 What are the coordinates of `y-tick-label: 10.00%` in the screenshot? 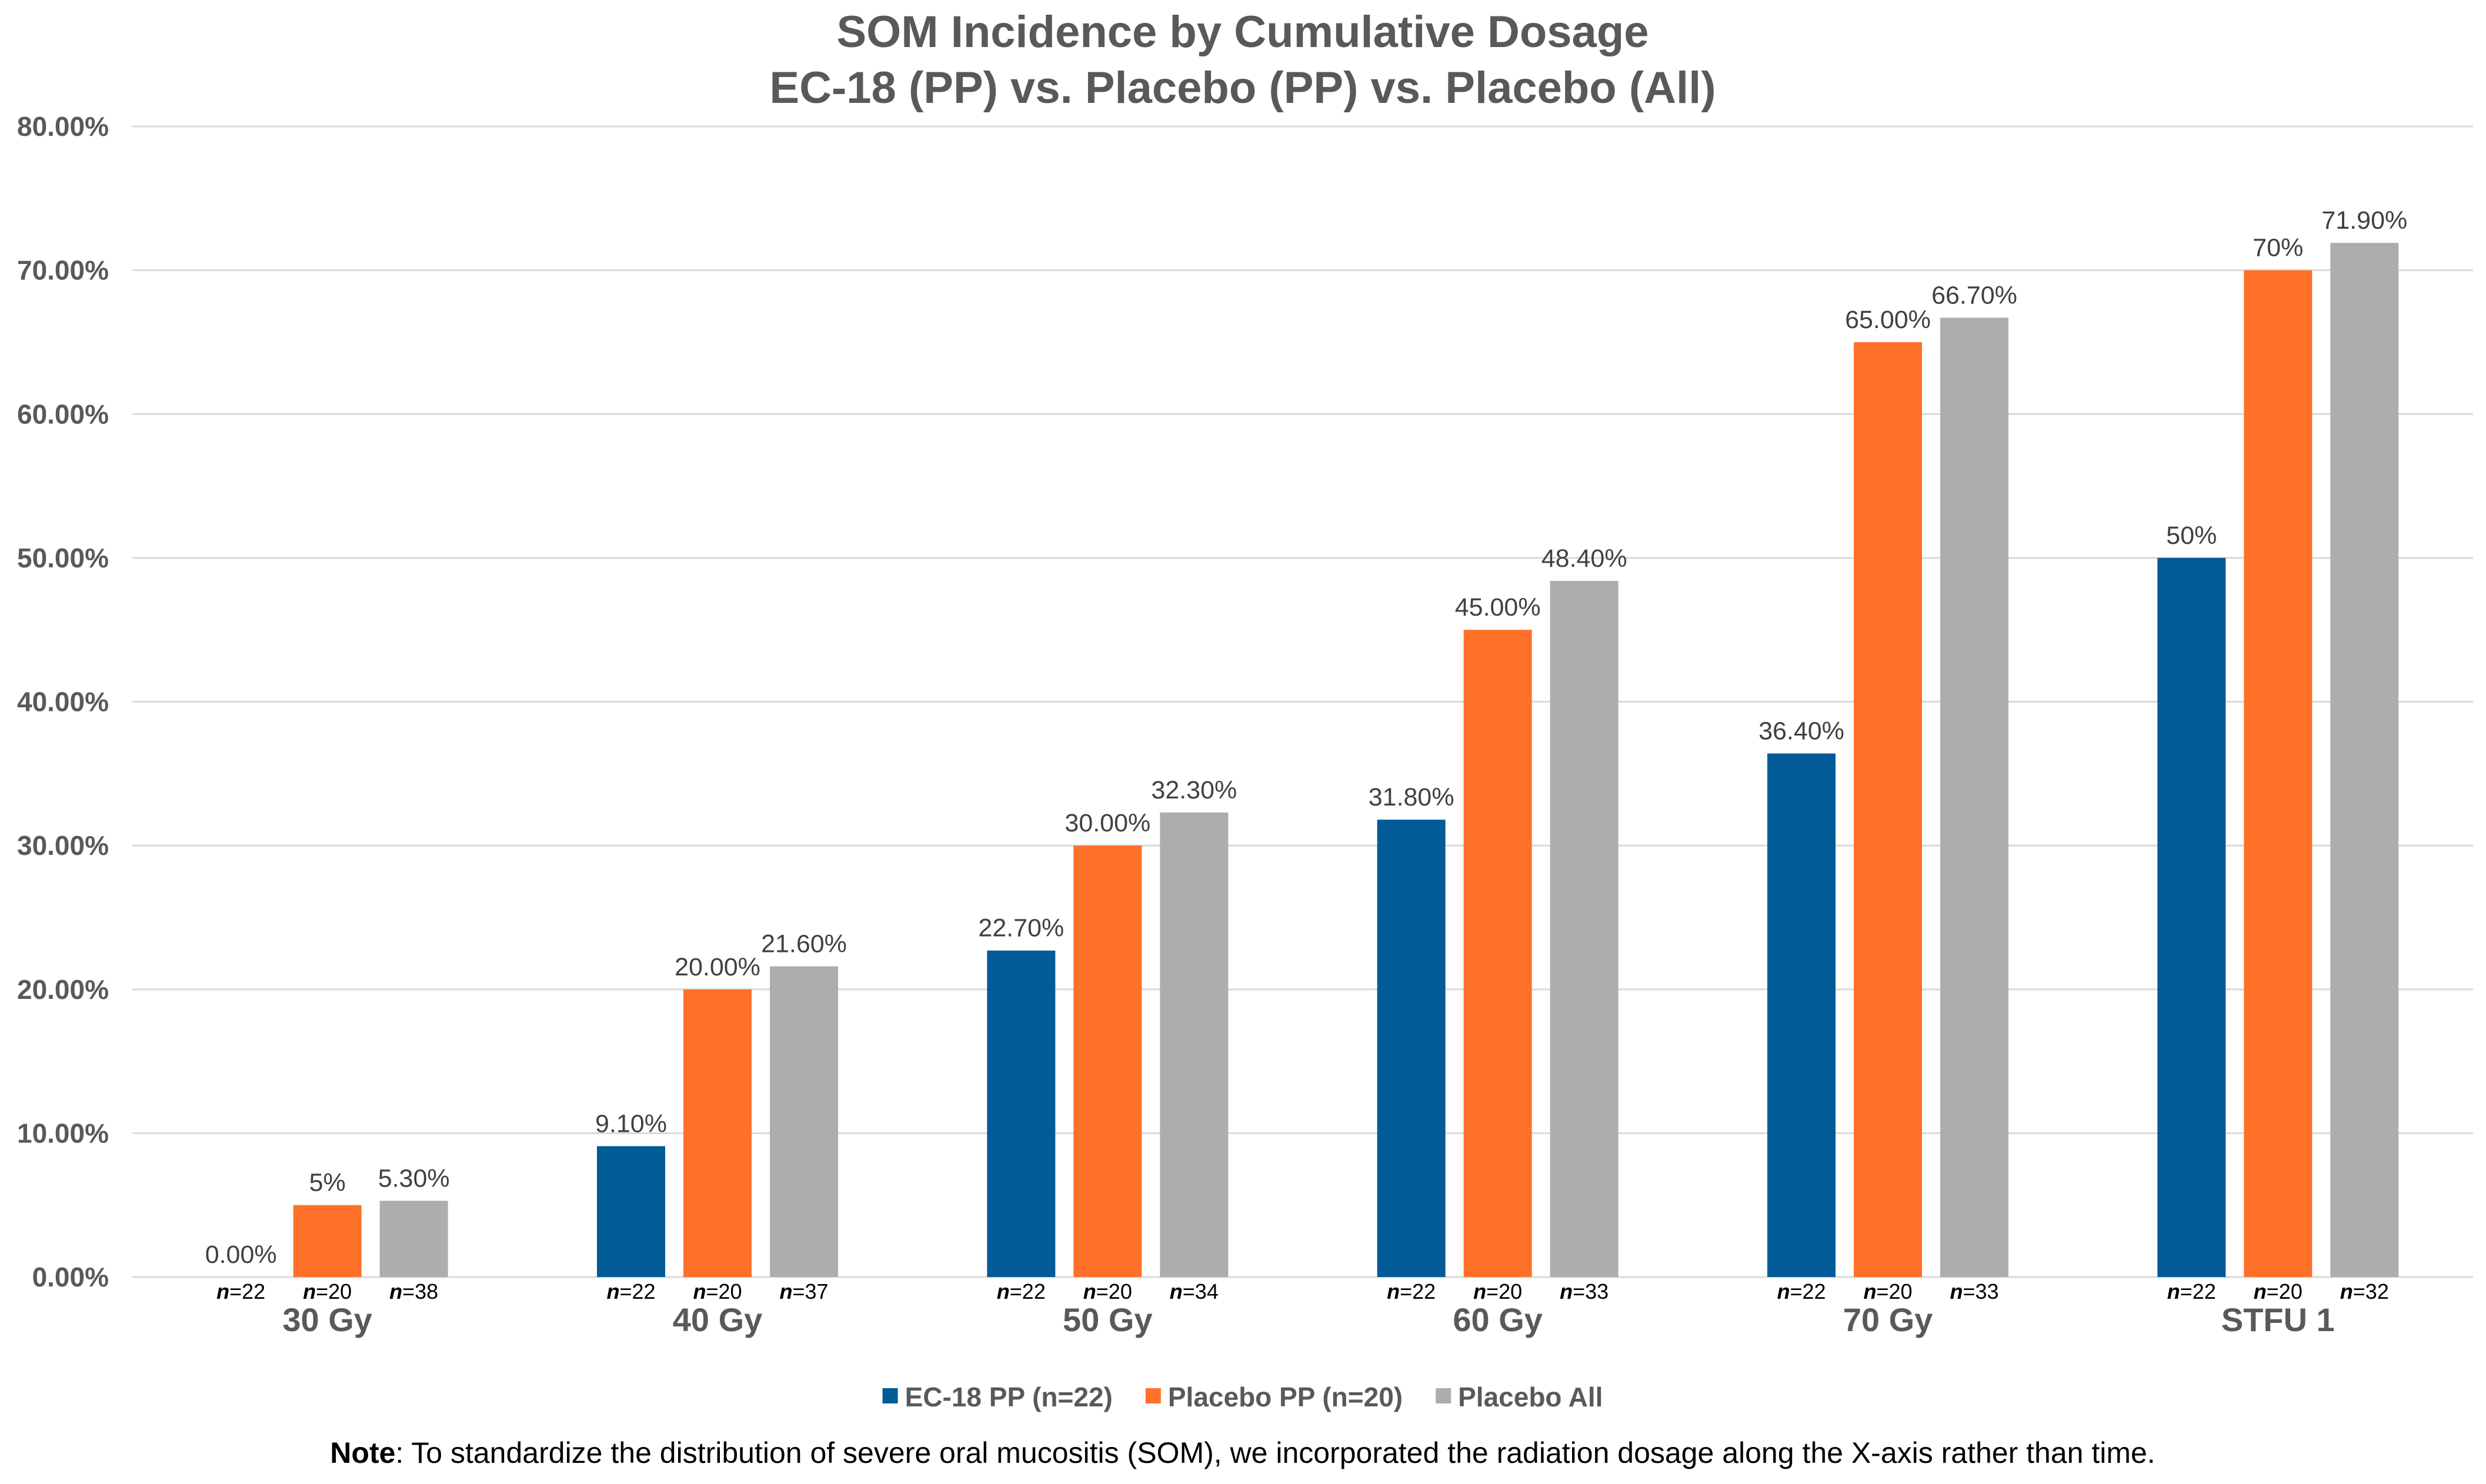 It's located at (63, 1133).